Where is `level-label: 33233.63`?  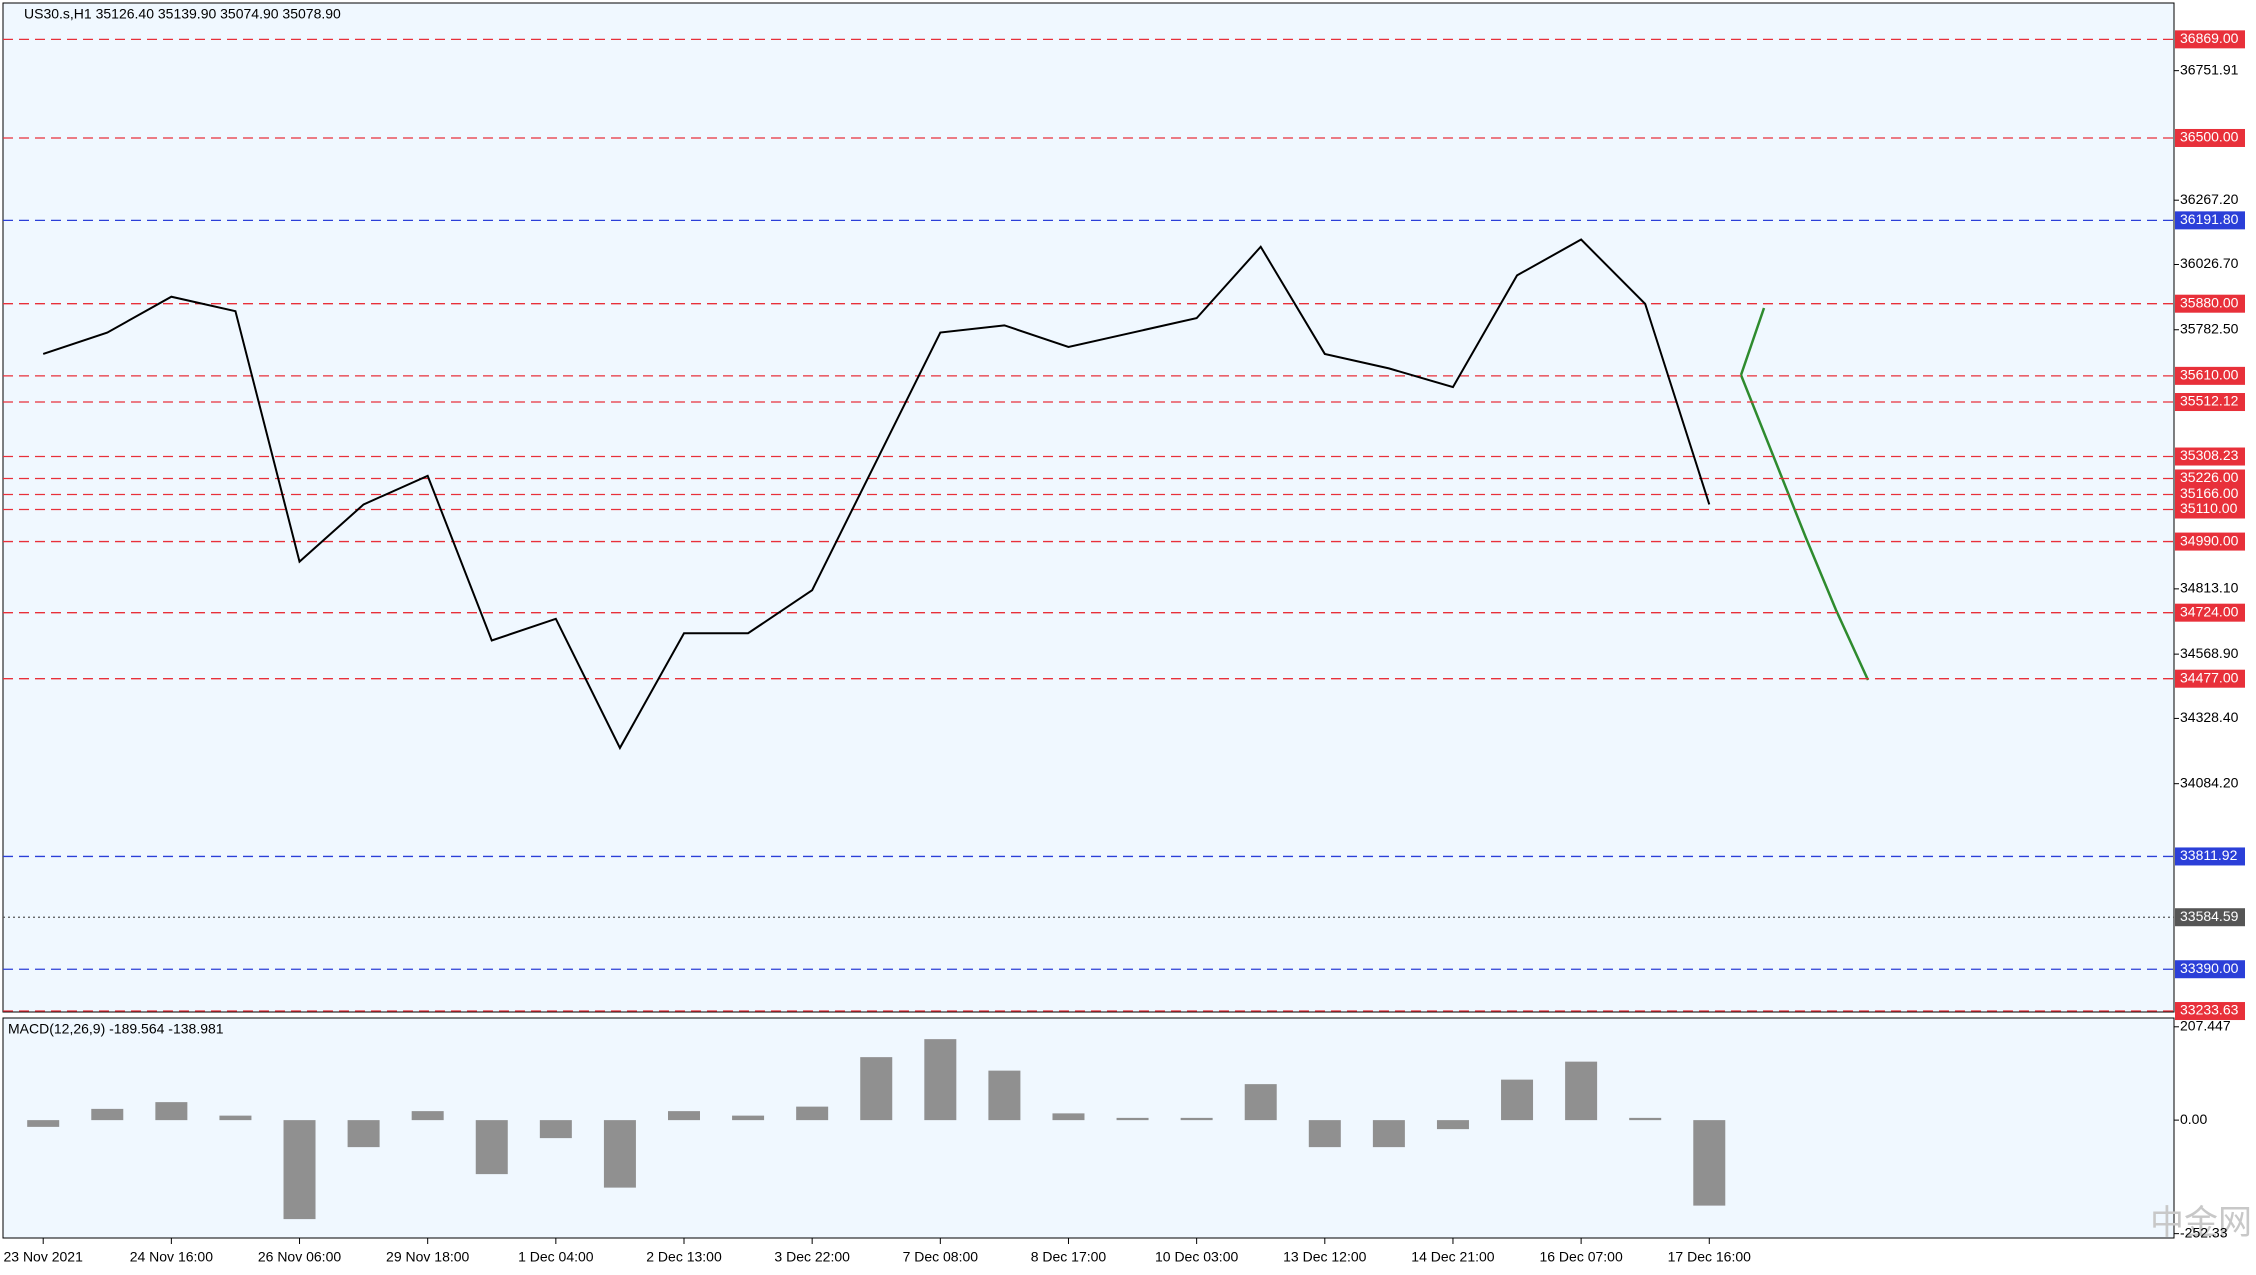 level-label: 33233.63 is located at coordinates (2209, 1010).